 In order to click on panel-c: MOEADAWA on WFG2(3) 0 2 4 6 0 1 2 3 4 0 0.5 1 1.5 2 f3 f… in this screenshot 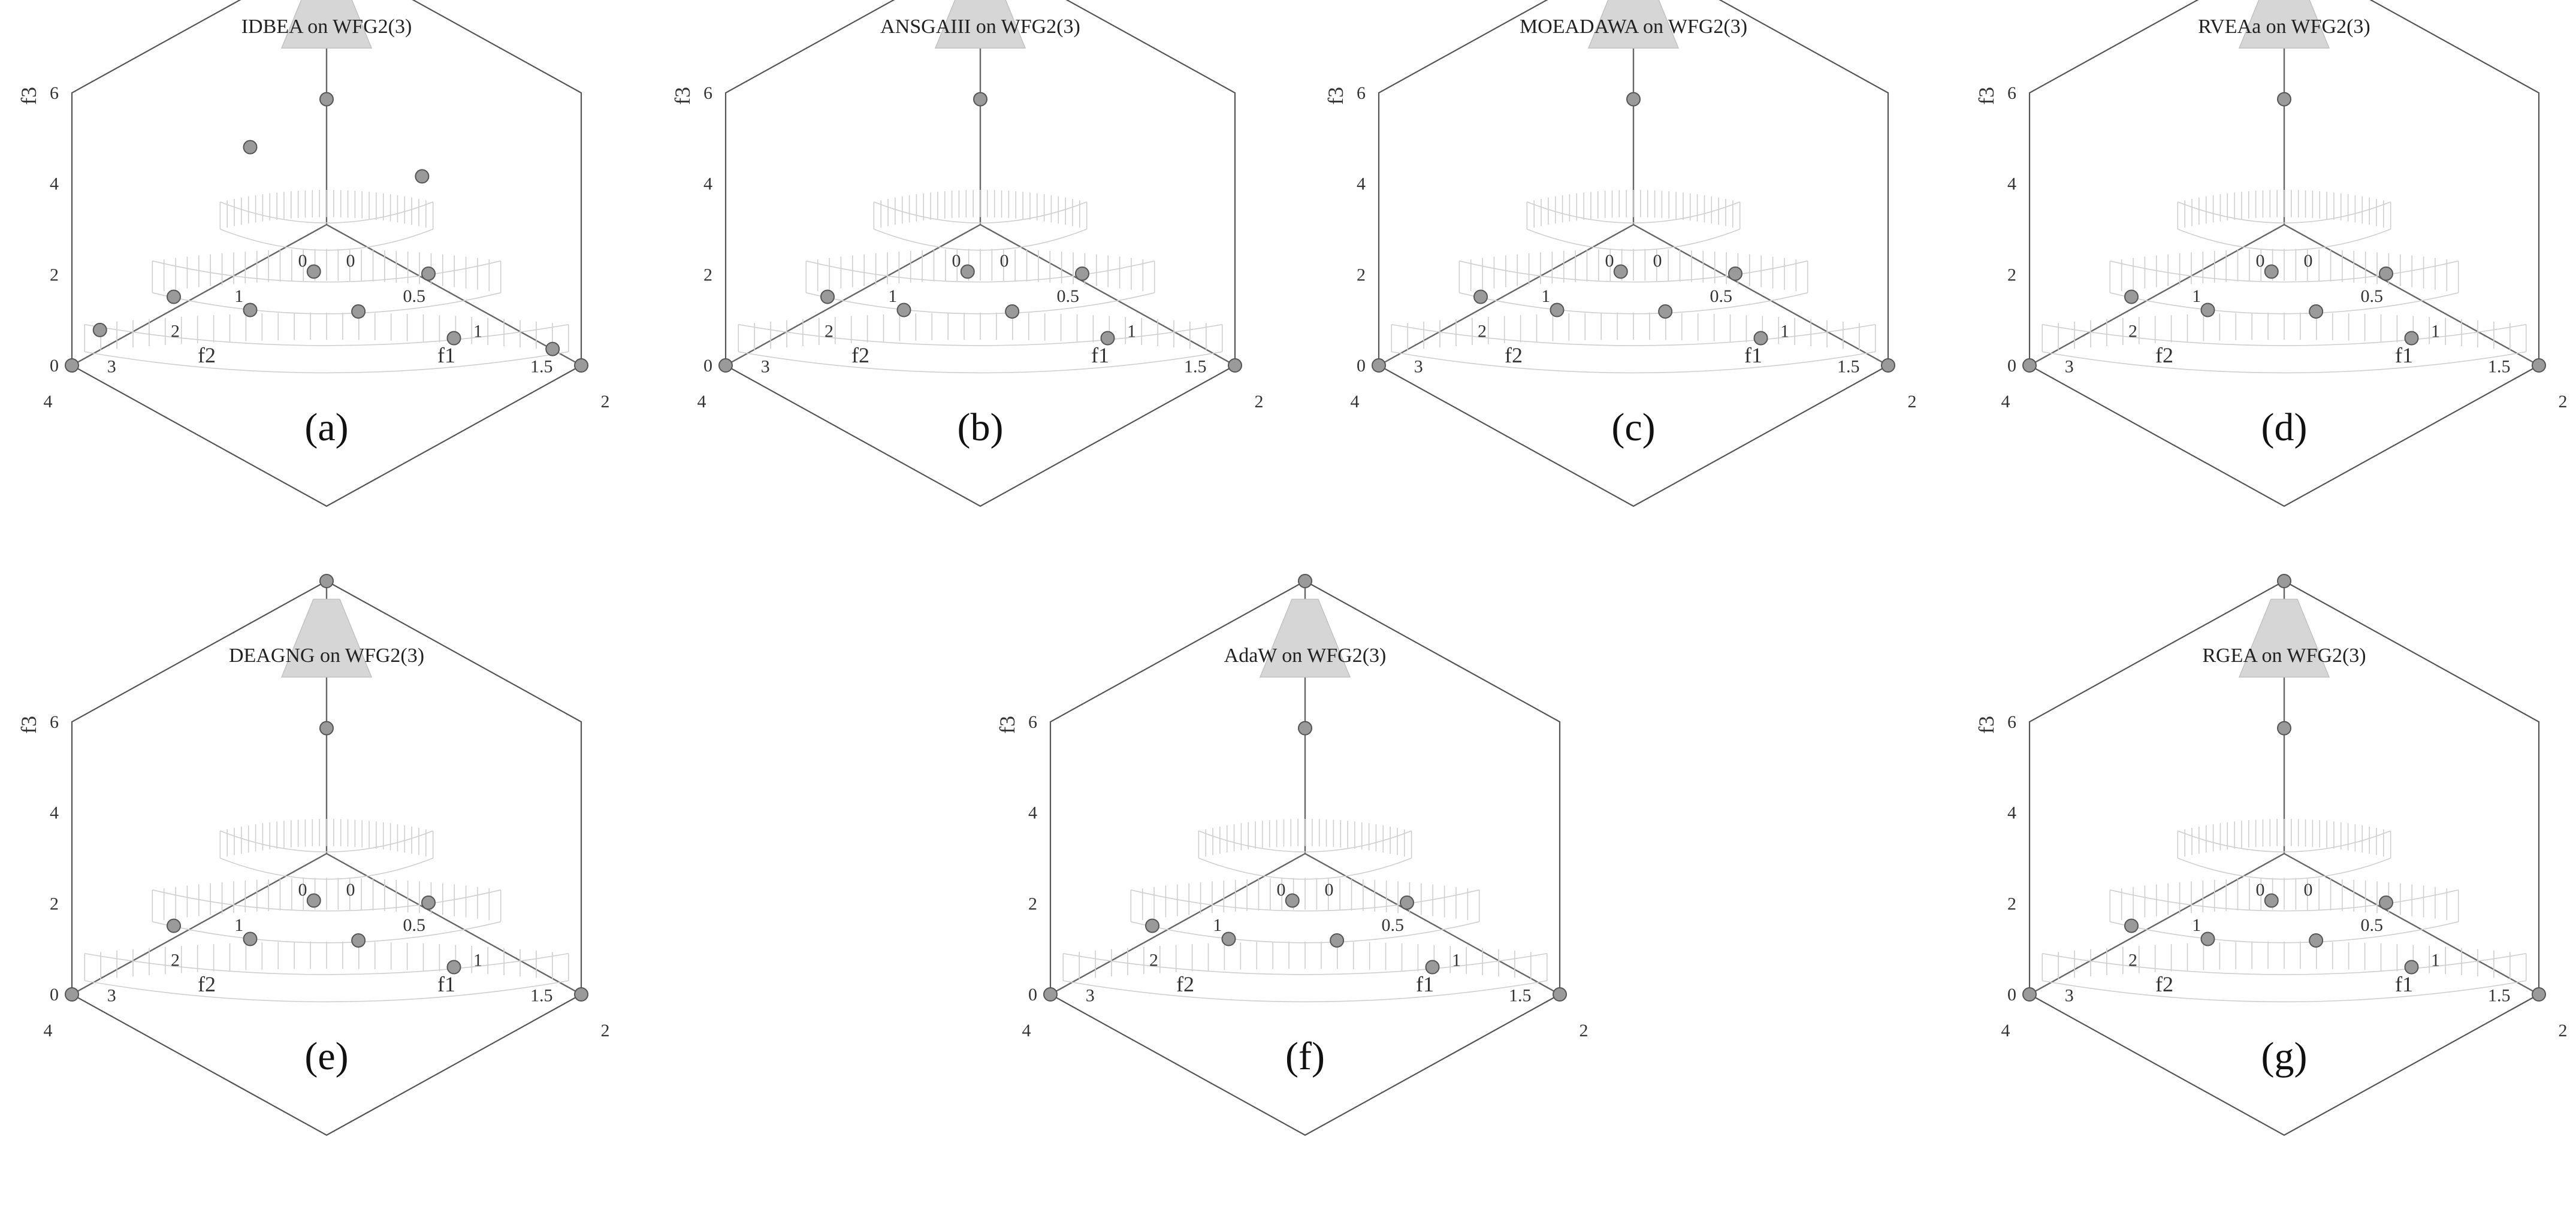, I will do `click(1621, 253)`.